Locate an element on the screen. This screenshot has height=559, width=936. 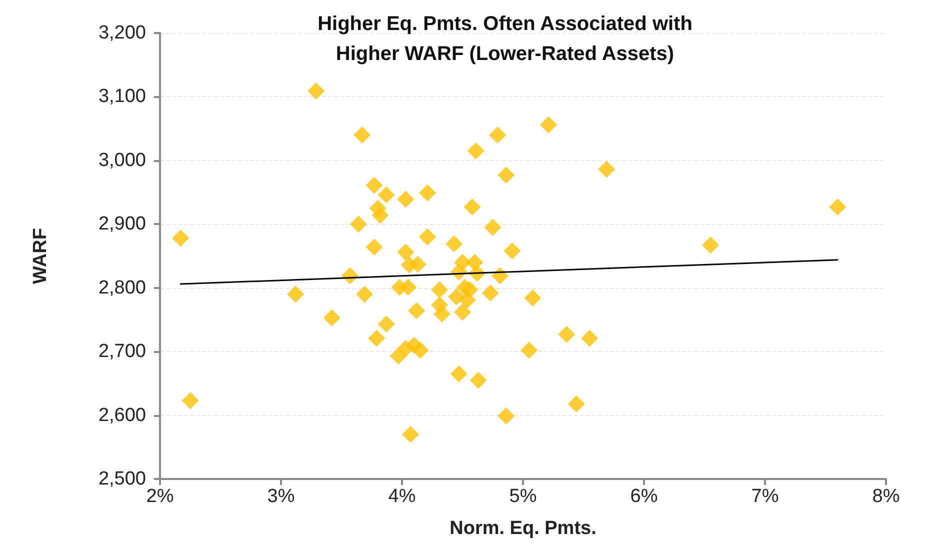
x-tick-label: 8% is located at coordinates (886, 496).